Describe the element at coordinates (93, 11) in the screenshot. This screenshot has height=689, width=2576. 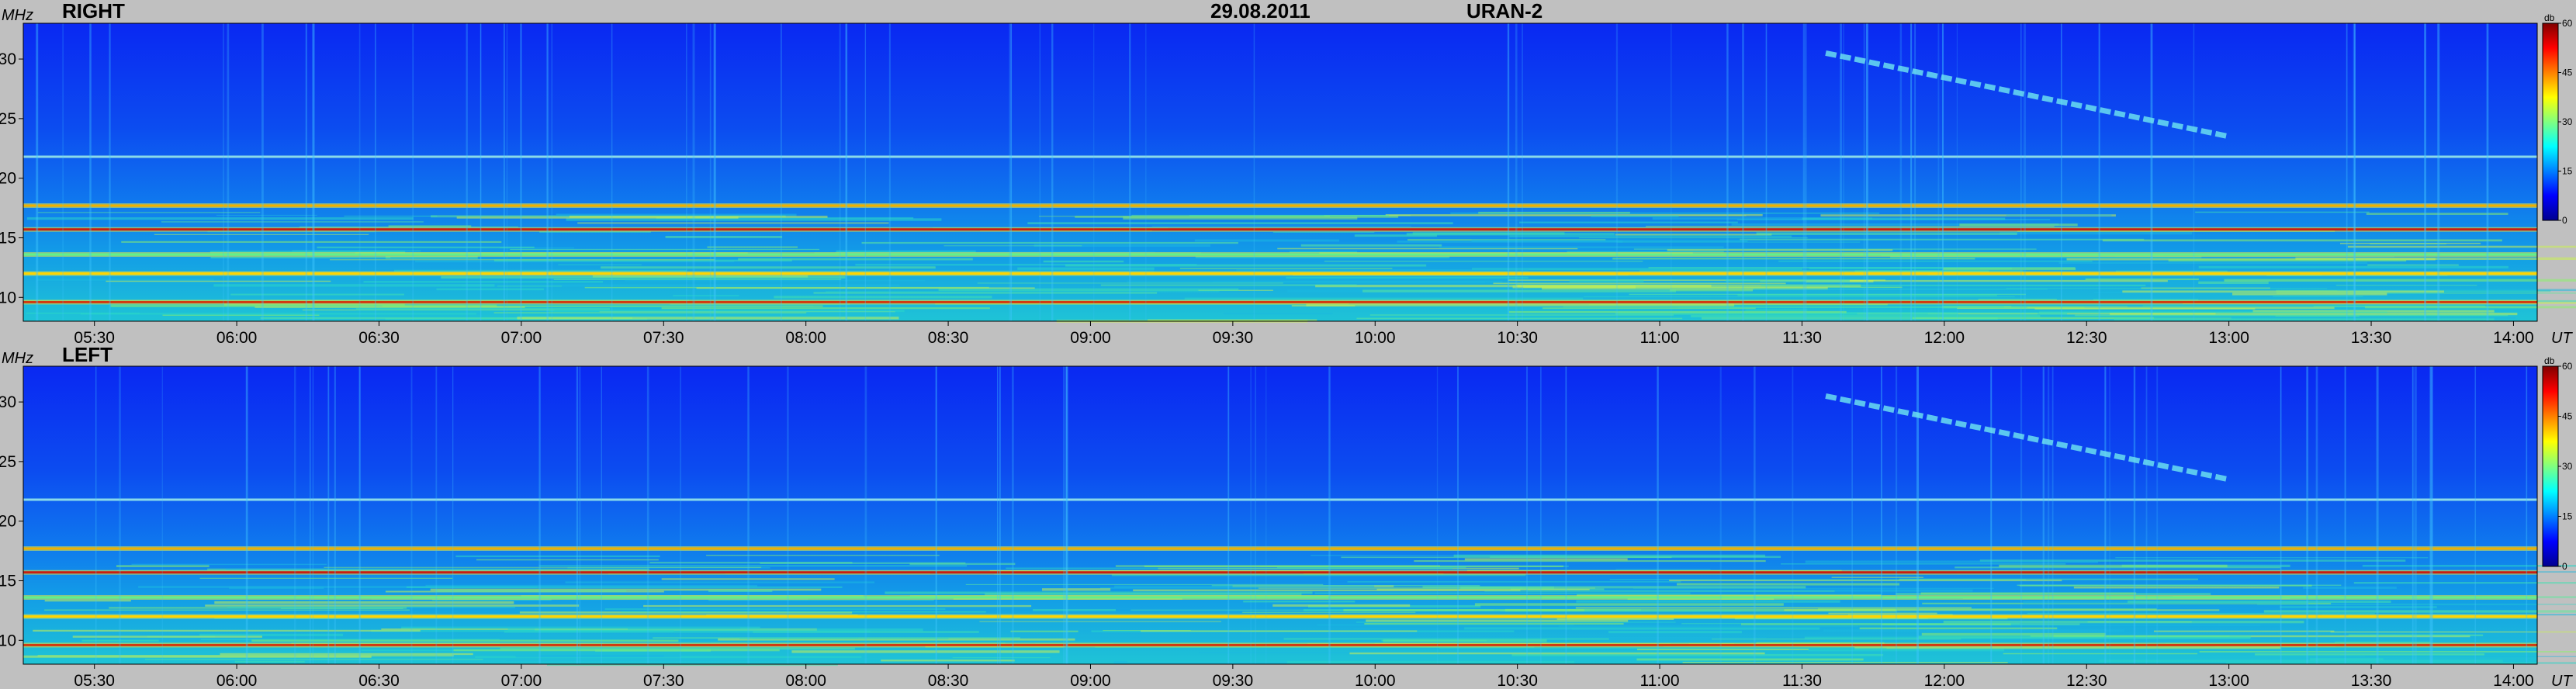
I see `panel-title: RIGHT` at that location.